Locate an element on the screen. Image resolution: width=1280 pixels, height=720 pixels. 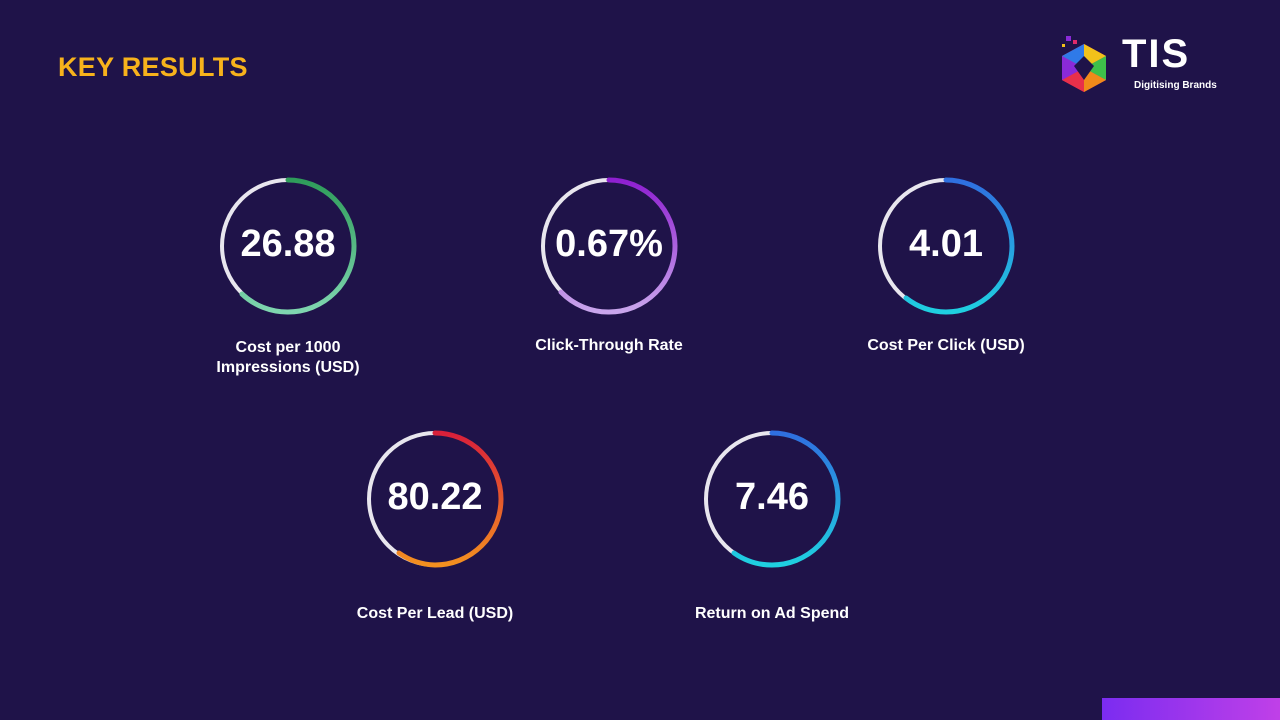
kpi-value: 4.01 is located at coordinates (946, 244).